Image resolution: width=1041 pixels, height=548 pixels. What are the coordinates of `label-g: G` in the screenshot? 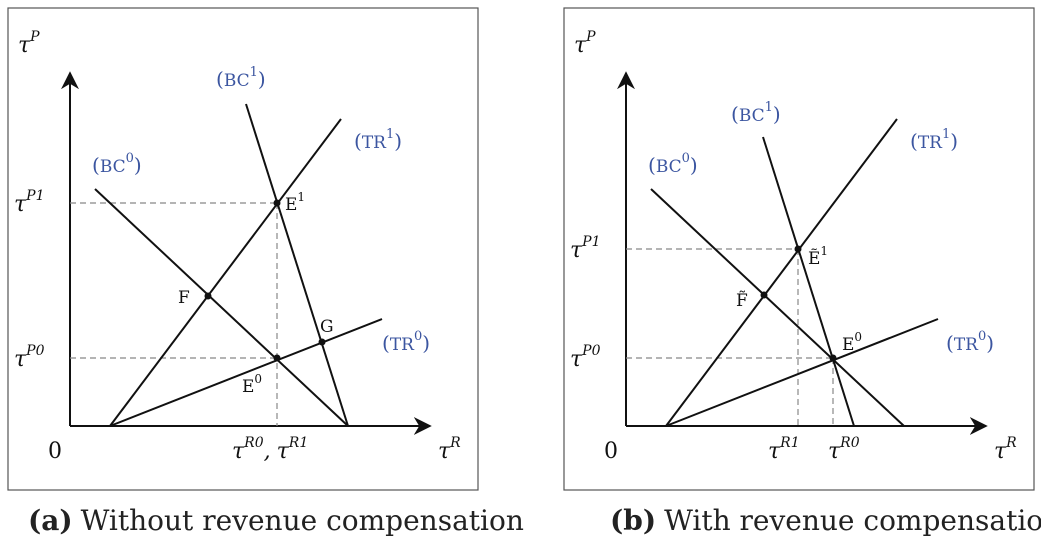 It's located at (327, 327).